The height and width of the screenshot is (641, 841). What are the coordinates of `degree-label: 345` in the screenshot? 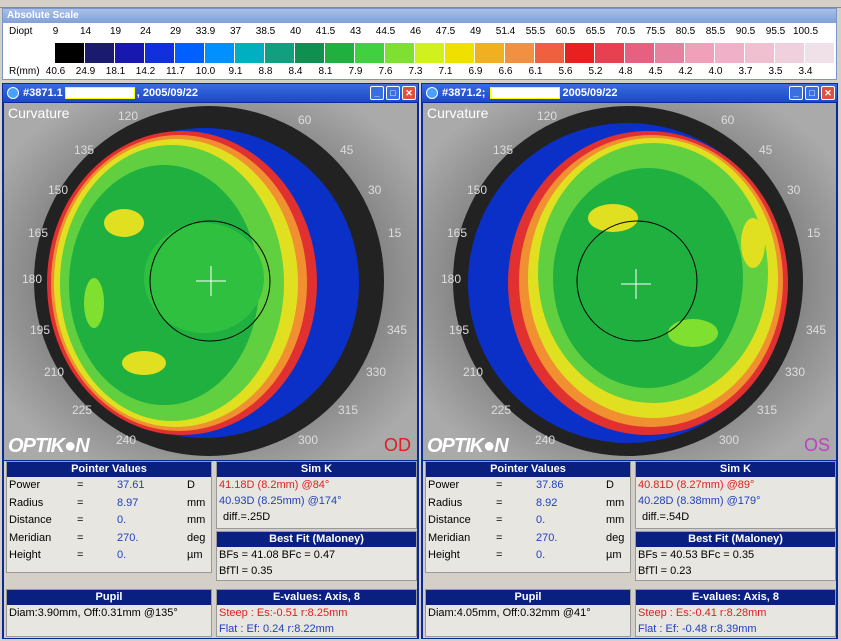 It's located at (397, 330).